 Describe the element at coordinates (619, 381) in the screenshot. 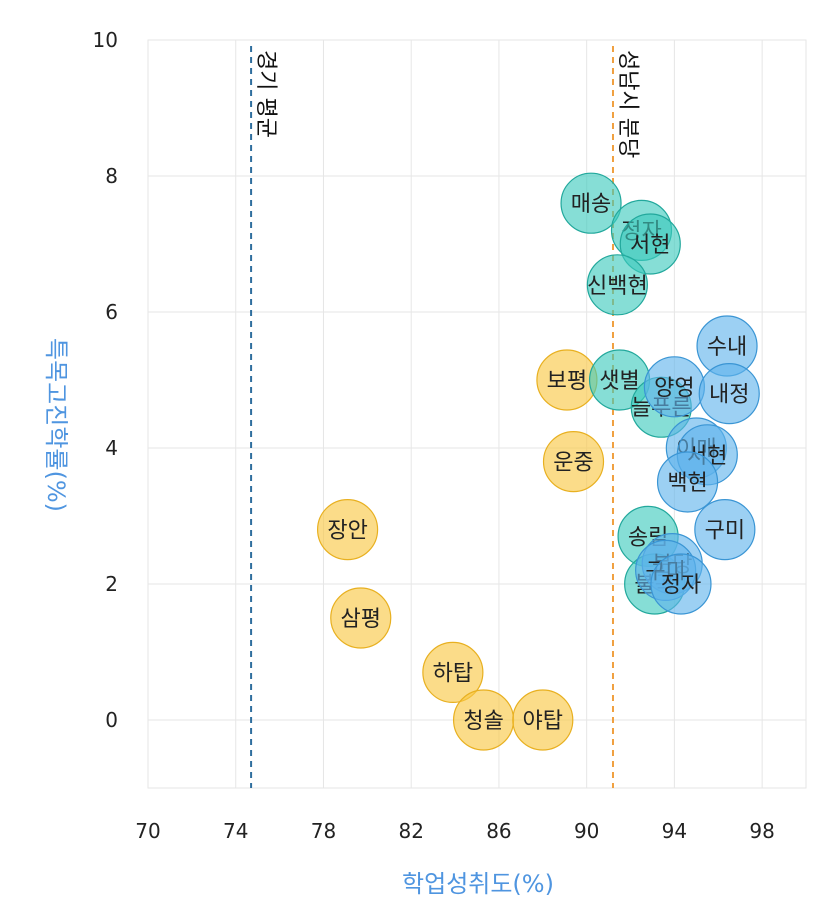

I see `bubble-label: 샛별` at that location.